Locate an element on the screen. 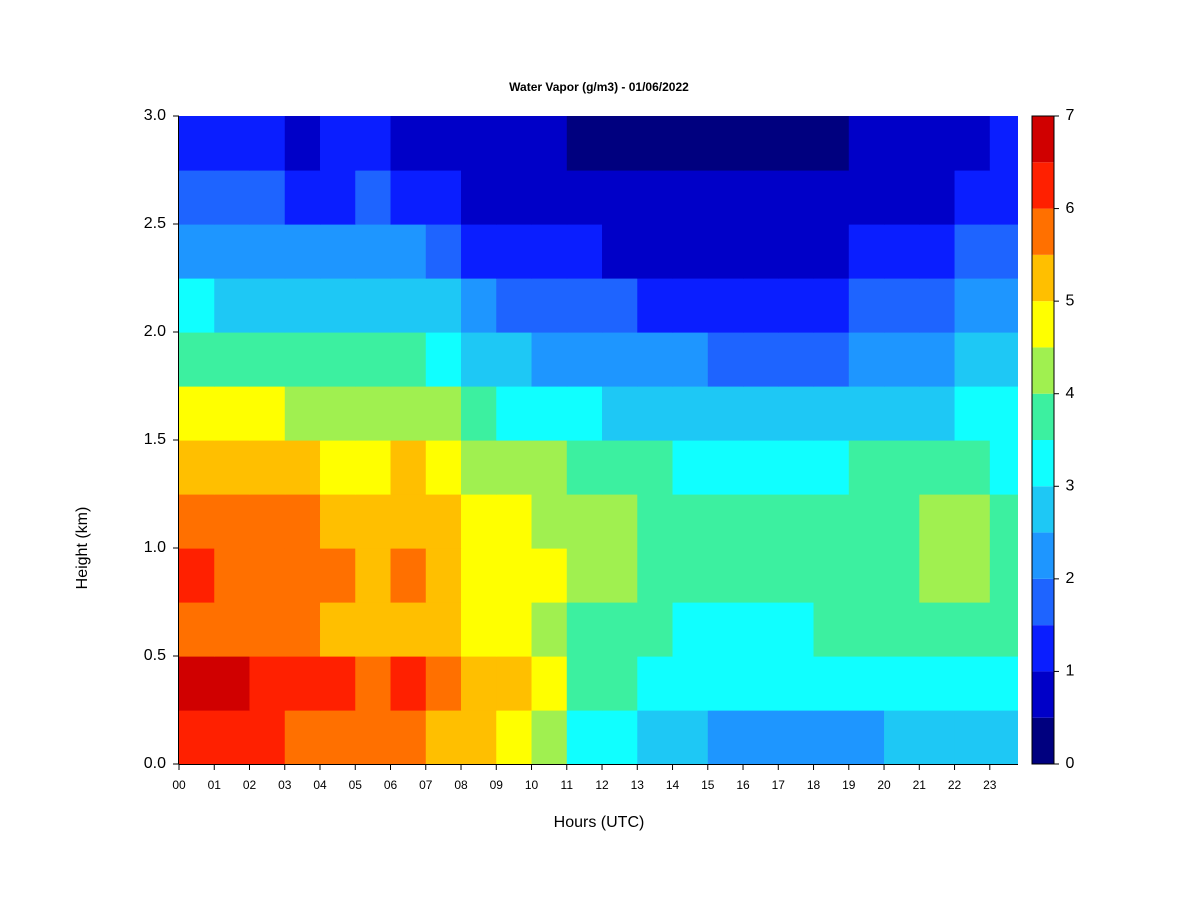  colorbar-tick-label: 5 is located at coordinates (1070, 300).